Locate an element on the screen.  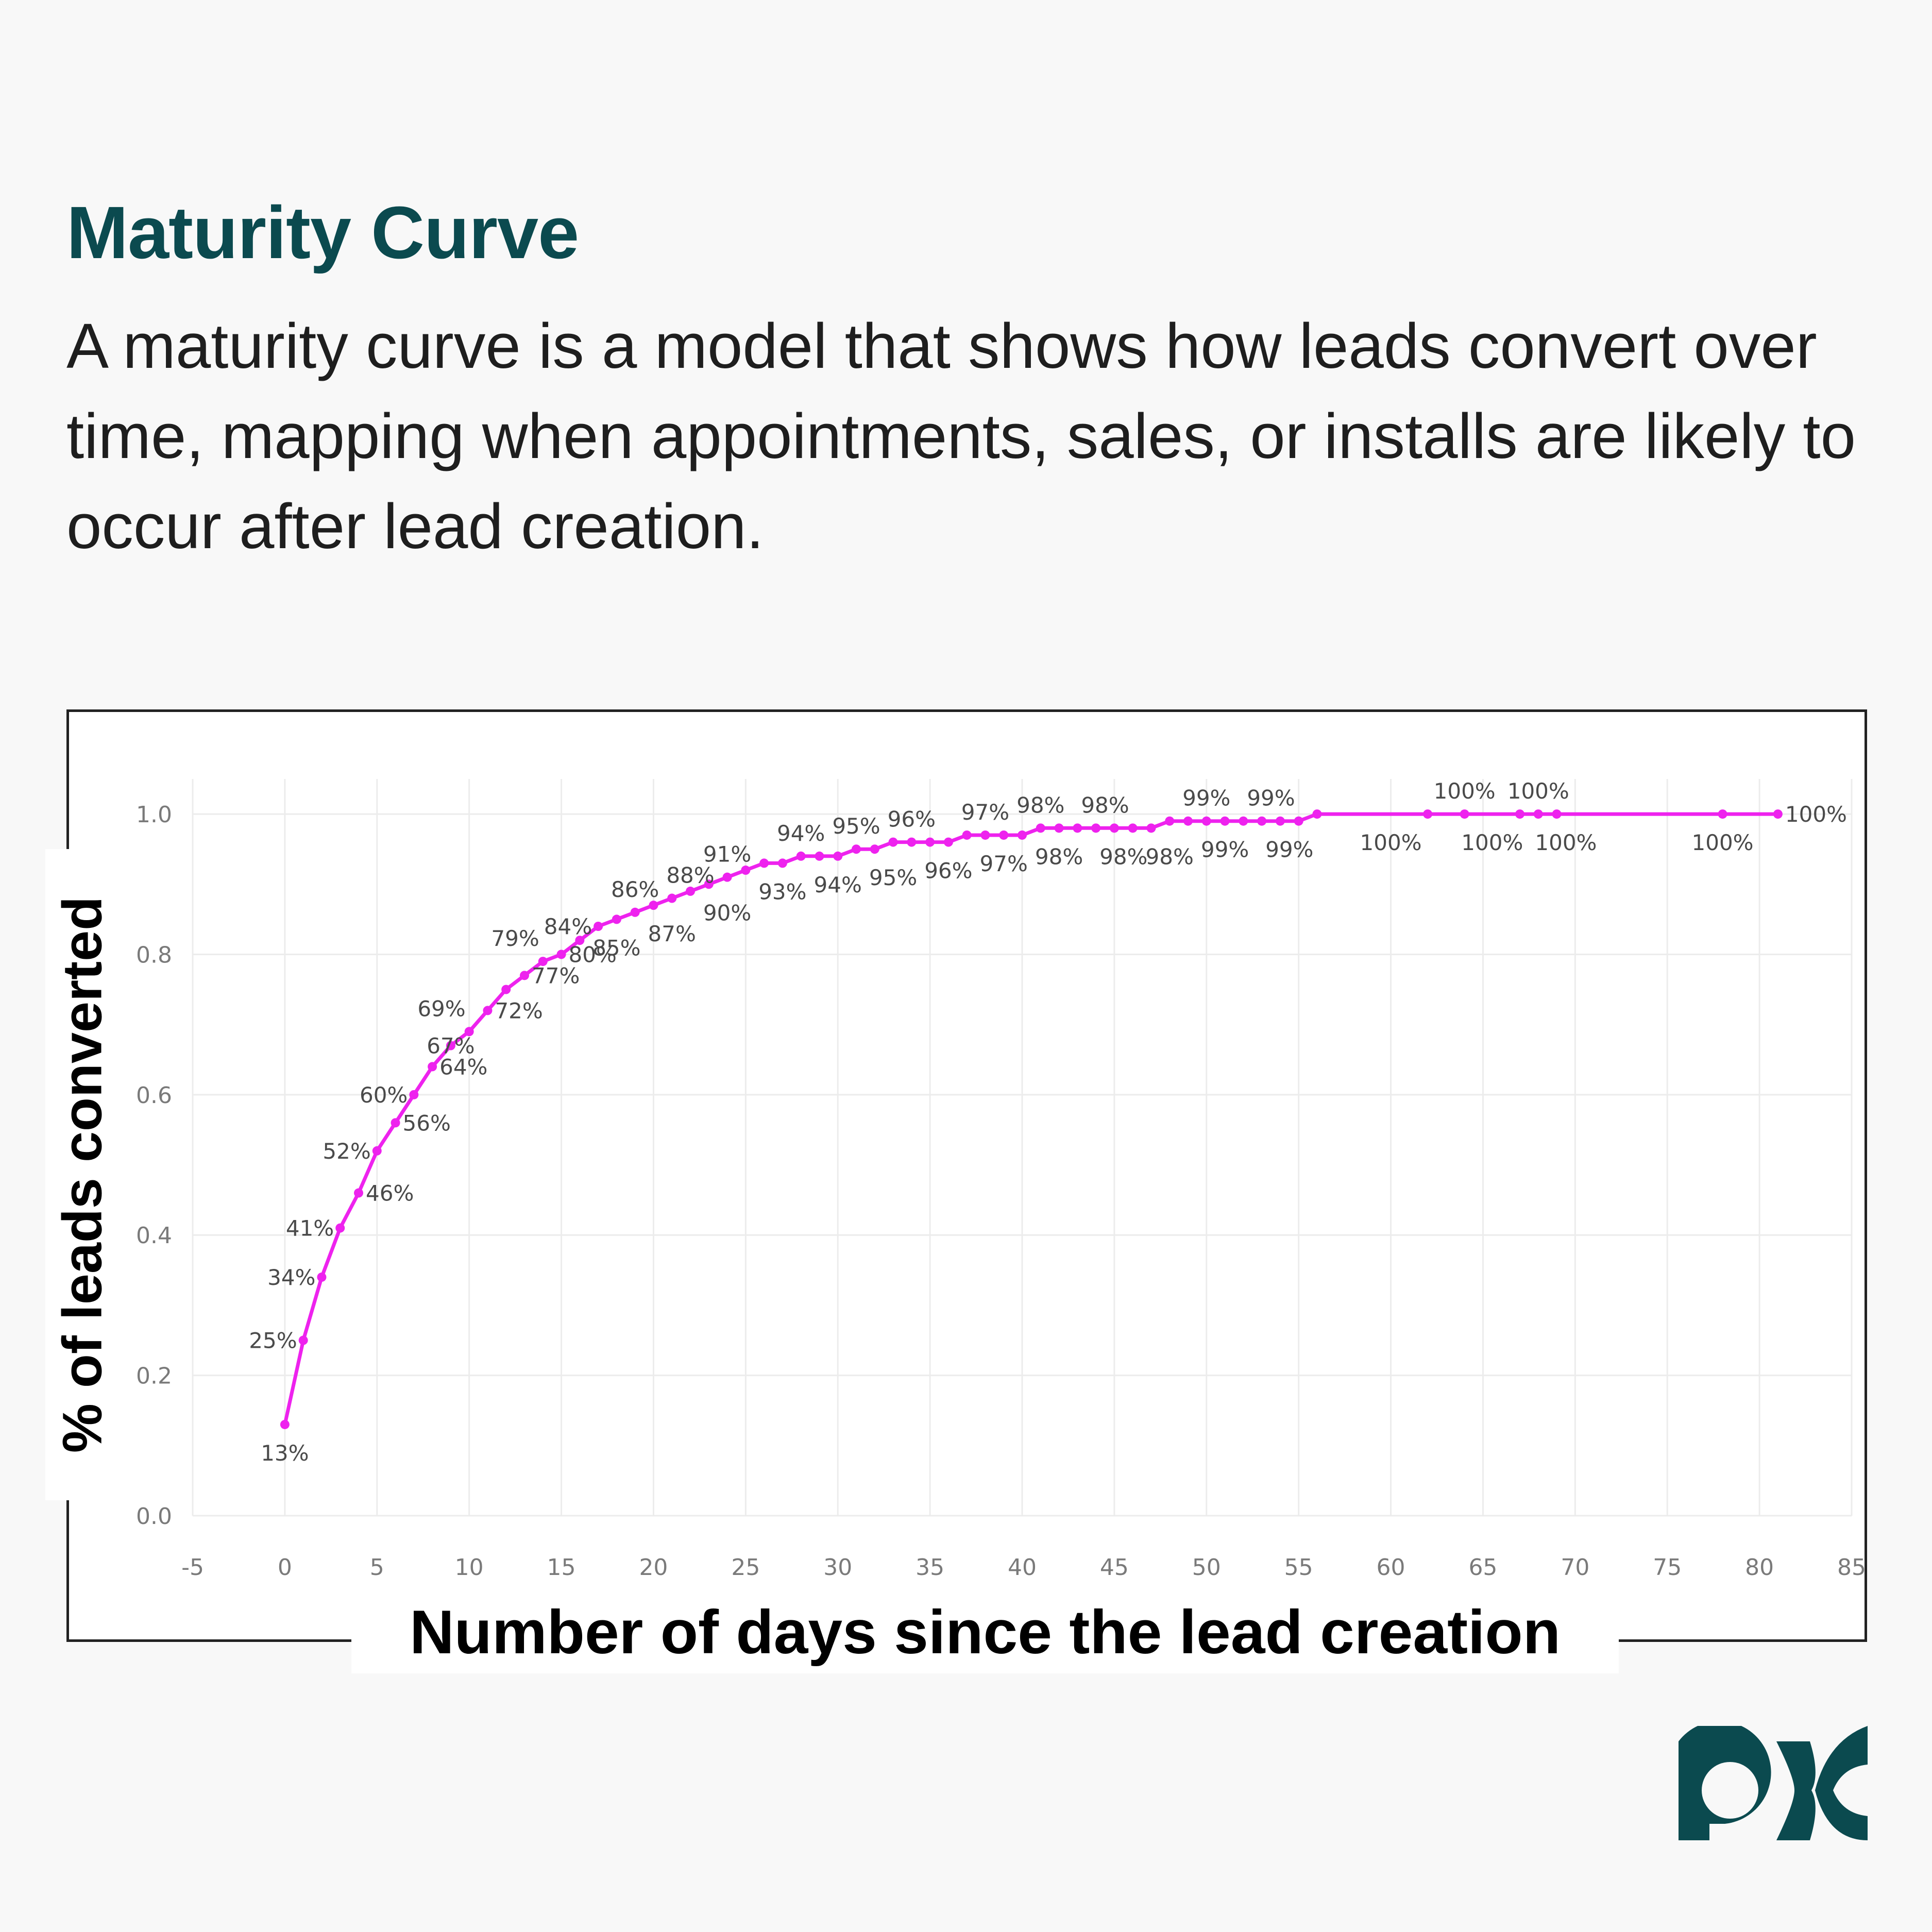
y-tick-label: 0.6 is located at coordinates (154, 1095).